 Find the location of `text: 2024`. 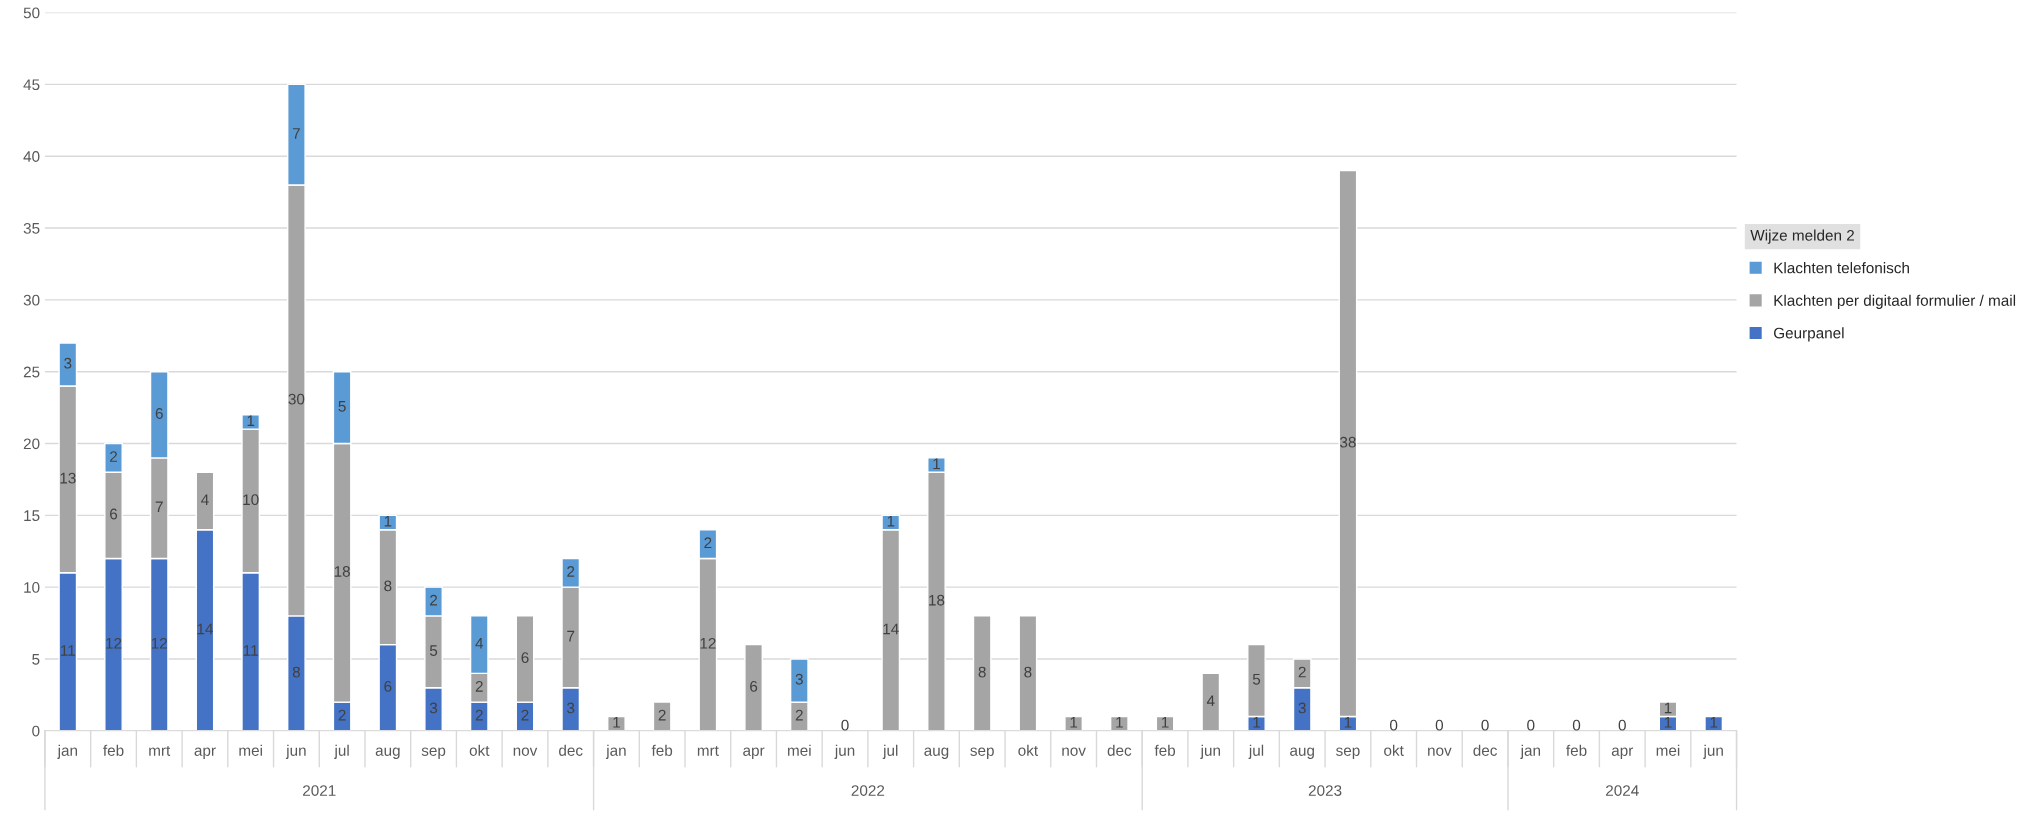

text: 2024 is located at coordinates (1622, 790).